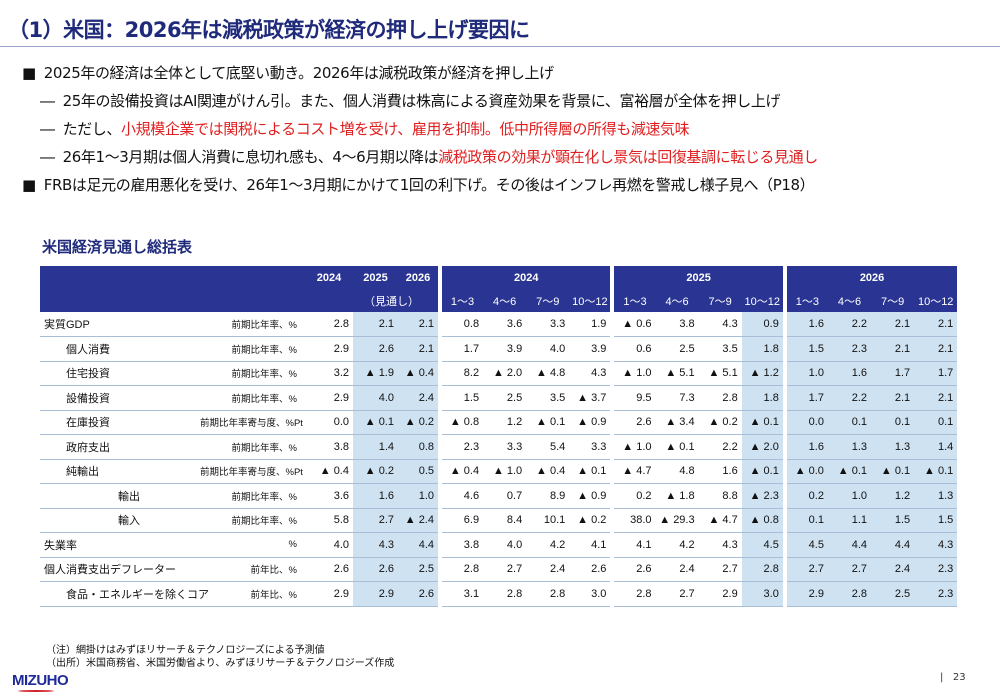  Describe the element at coordinates (936, 520) in the screenshot. I see `value-cell: 1.5` at that location.